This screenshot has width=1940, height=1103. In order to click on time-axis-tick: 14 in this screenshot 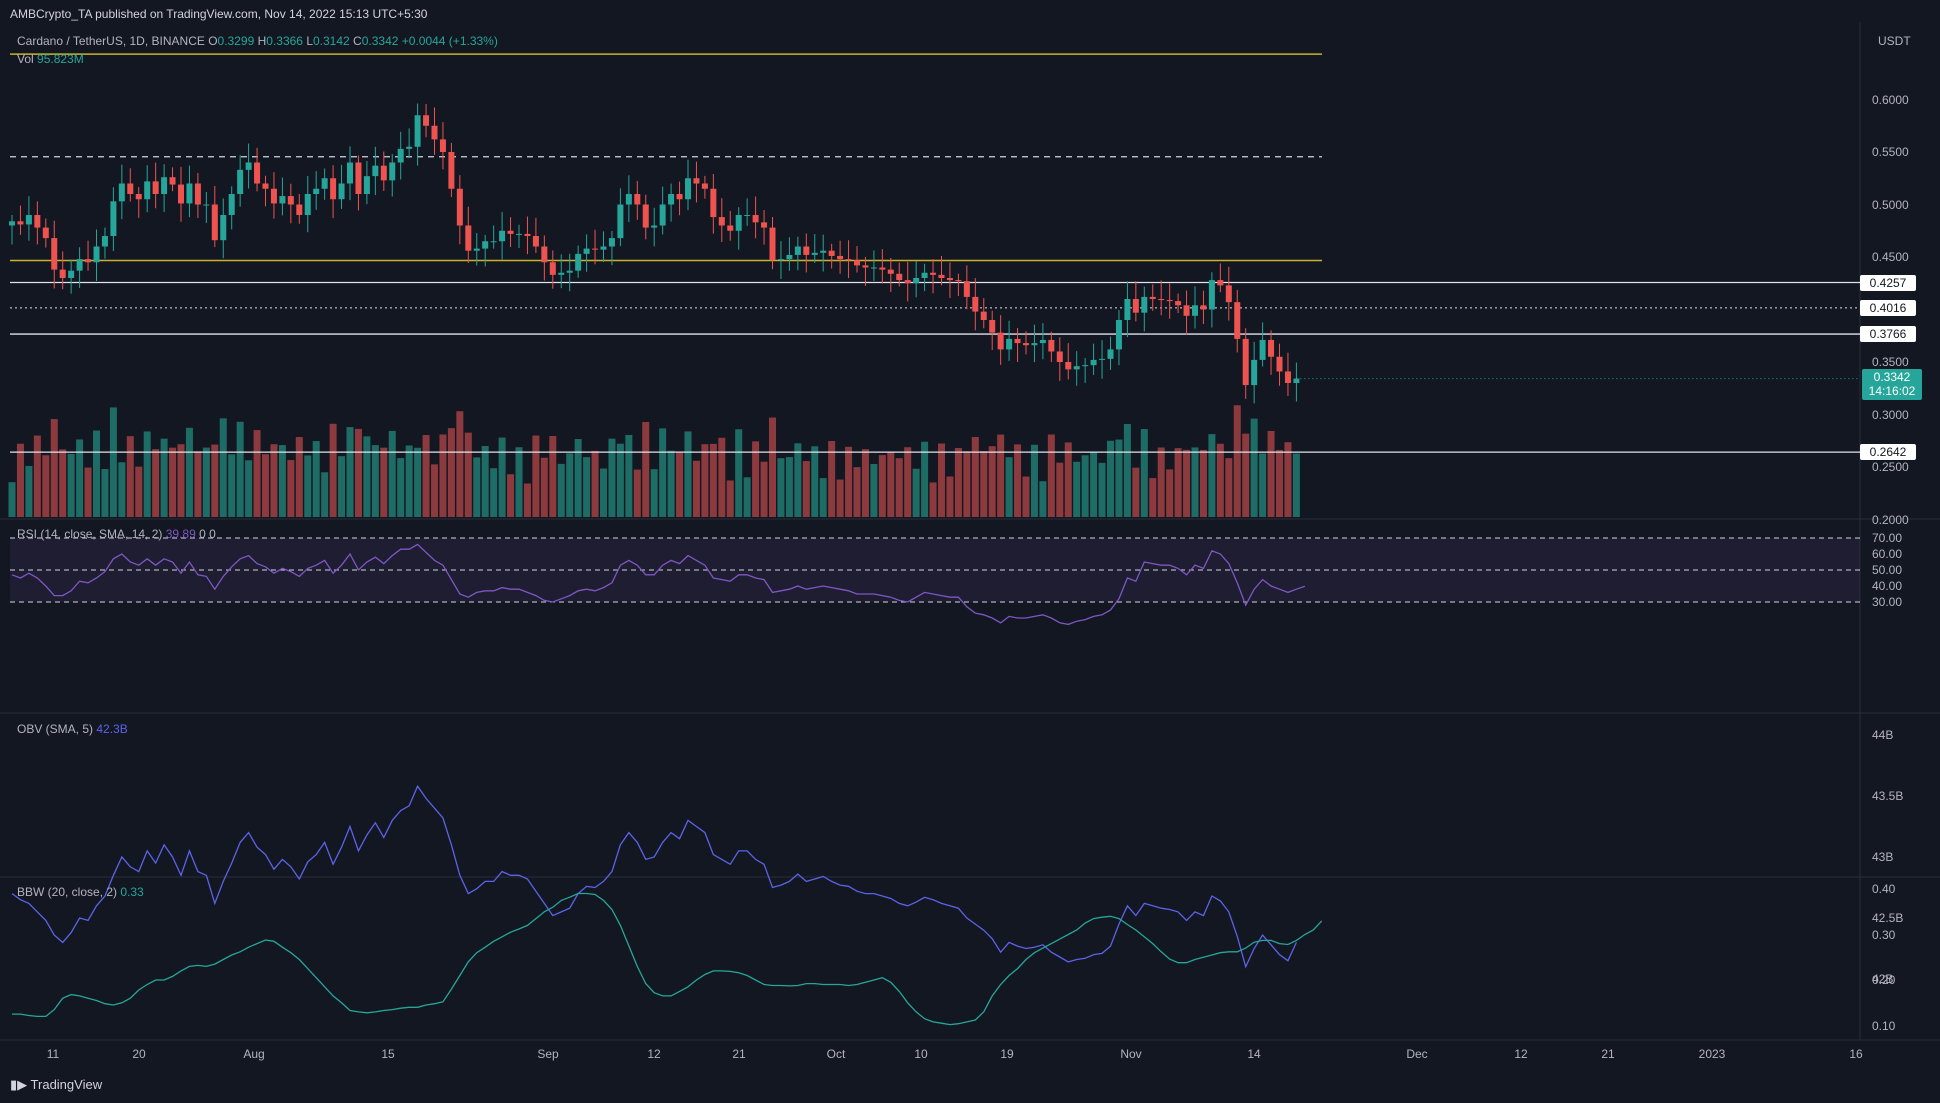, I will do `click(1254, 1054)`.